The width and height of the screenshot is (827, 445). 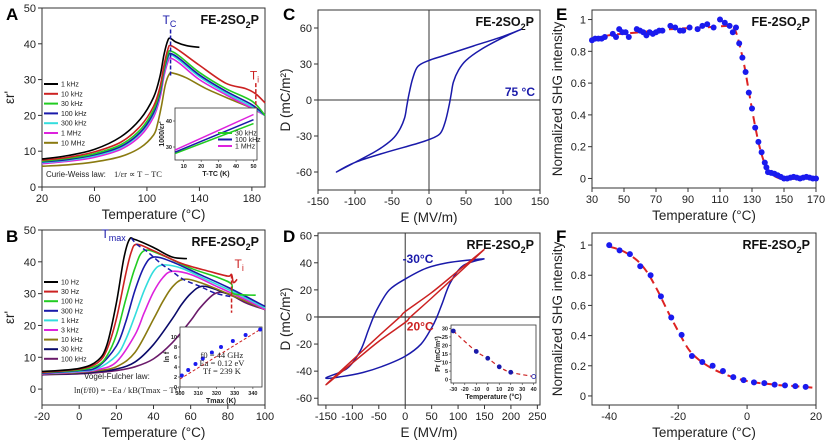 What do you see at coordinates (432, 417) in the screenshot?
I see `x-tick-label: 50` at bounding box center [432, 417].